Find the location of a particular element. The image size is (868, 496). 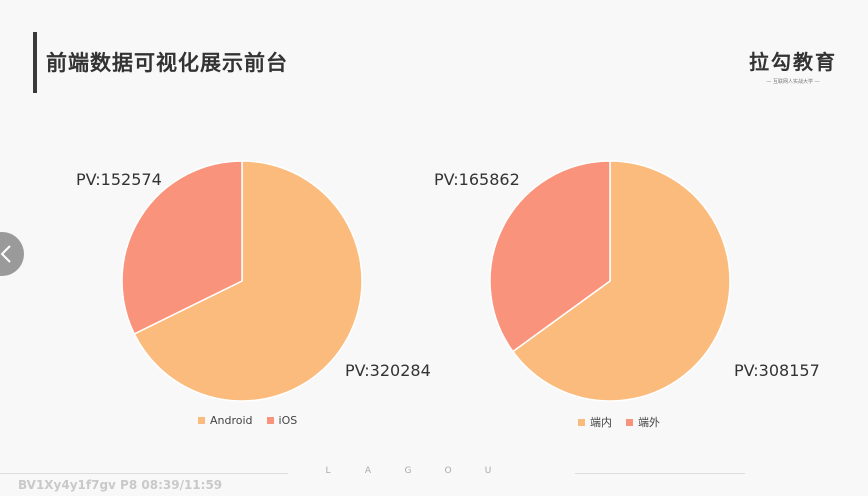

brand-logo: 拉勾教育 — 互联网人实战大学 — is located at coordinates (793, 65).